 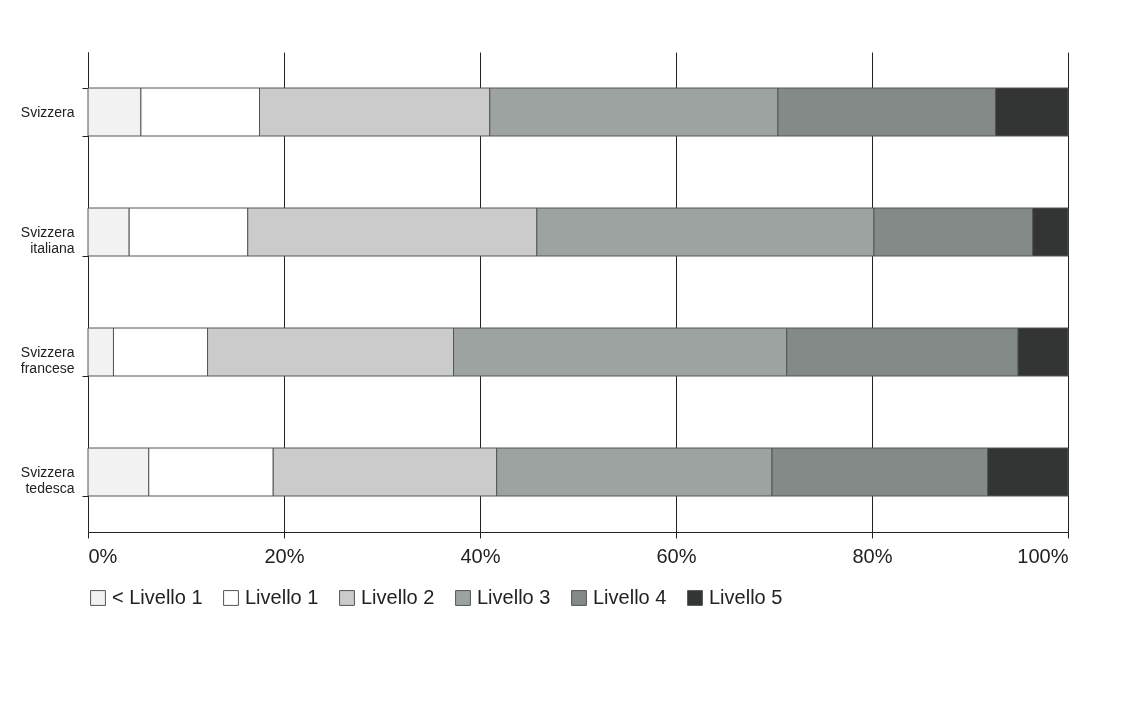 What do you see at coordinates (47, 111) in the screenshot?
I see `y-tick-label: Svizzera` at bounding box center [47, 111].